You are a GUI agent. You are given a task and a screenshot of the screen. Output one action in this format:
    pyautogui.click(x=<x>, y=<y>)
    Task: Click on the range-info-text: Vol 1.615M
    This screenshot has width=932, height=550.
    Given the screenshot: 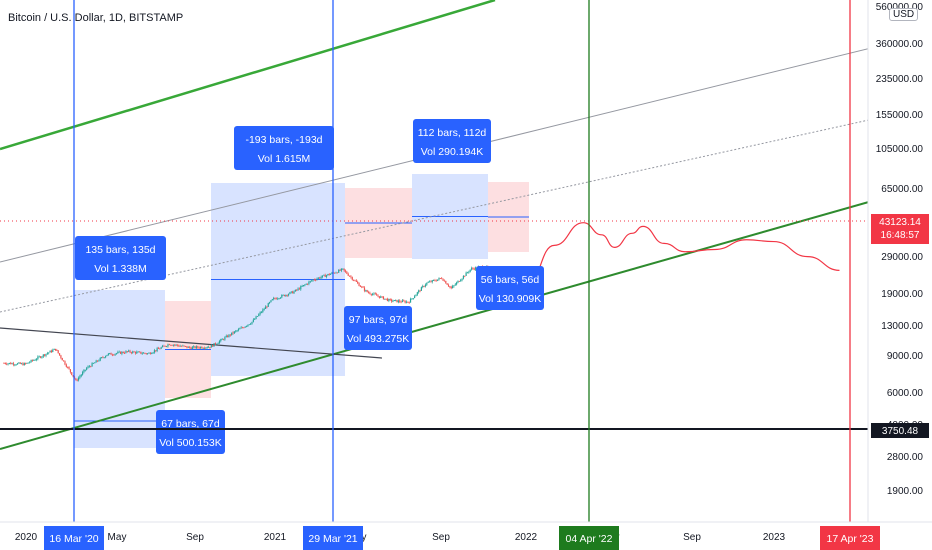 What is the action you would take?
    pyautogui.click(x=284, y=159)
    